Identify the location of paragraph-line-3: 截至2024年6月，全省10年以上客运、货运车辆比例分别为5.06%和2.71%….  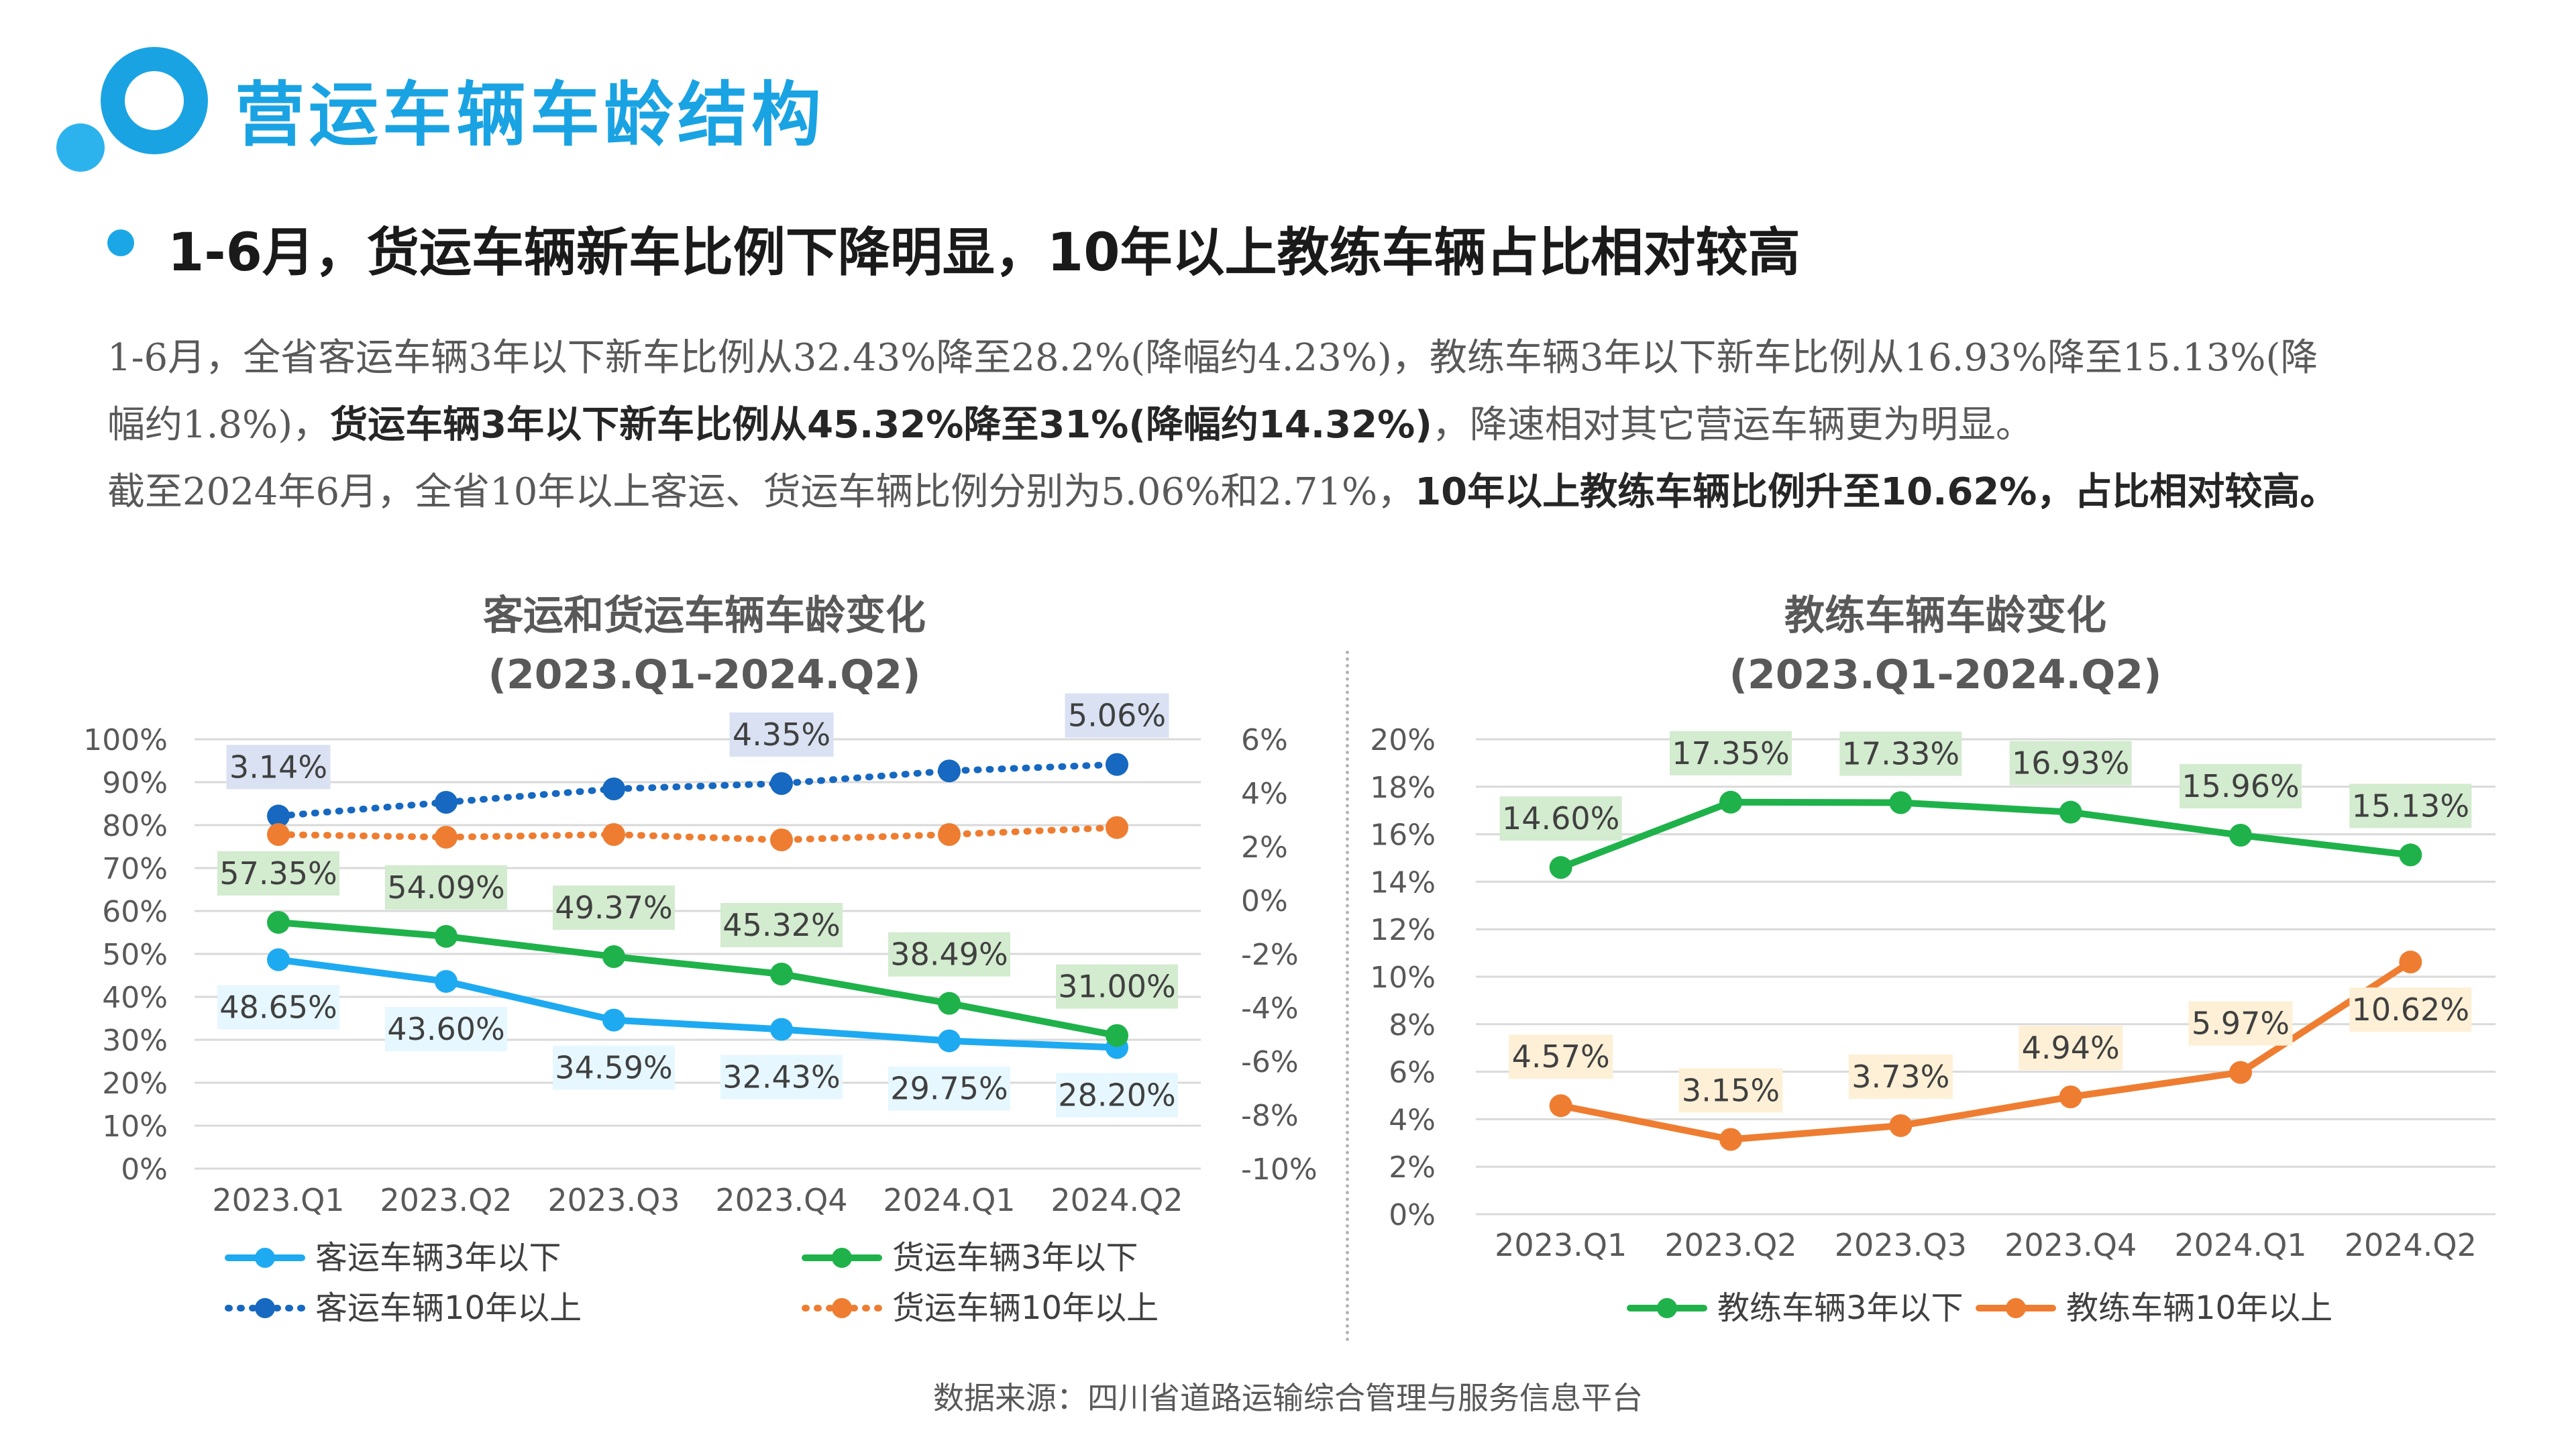
(1314, 492).